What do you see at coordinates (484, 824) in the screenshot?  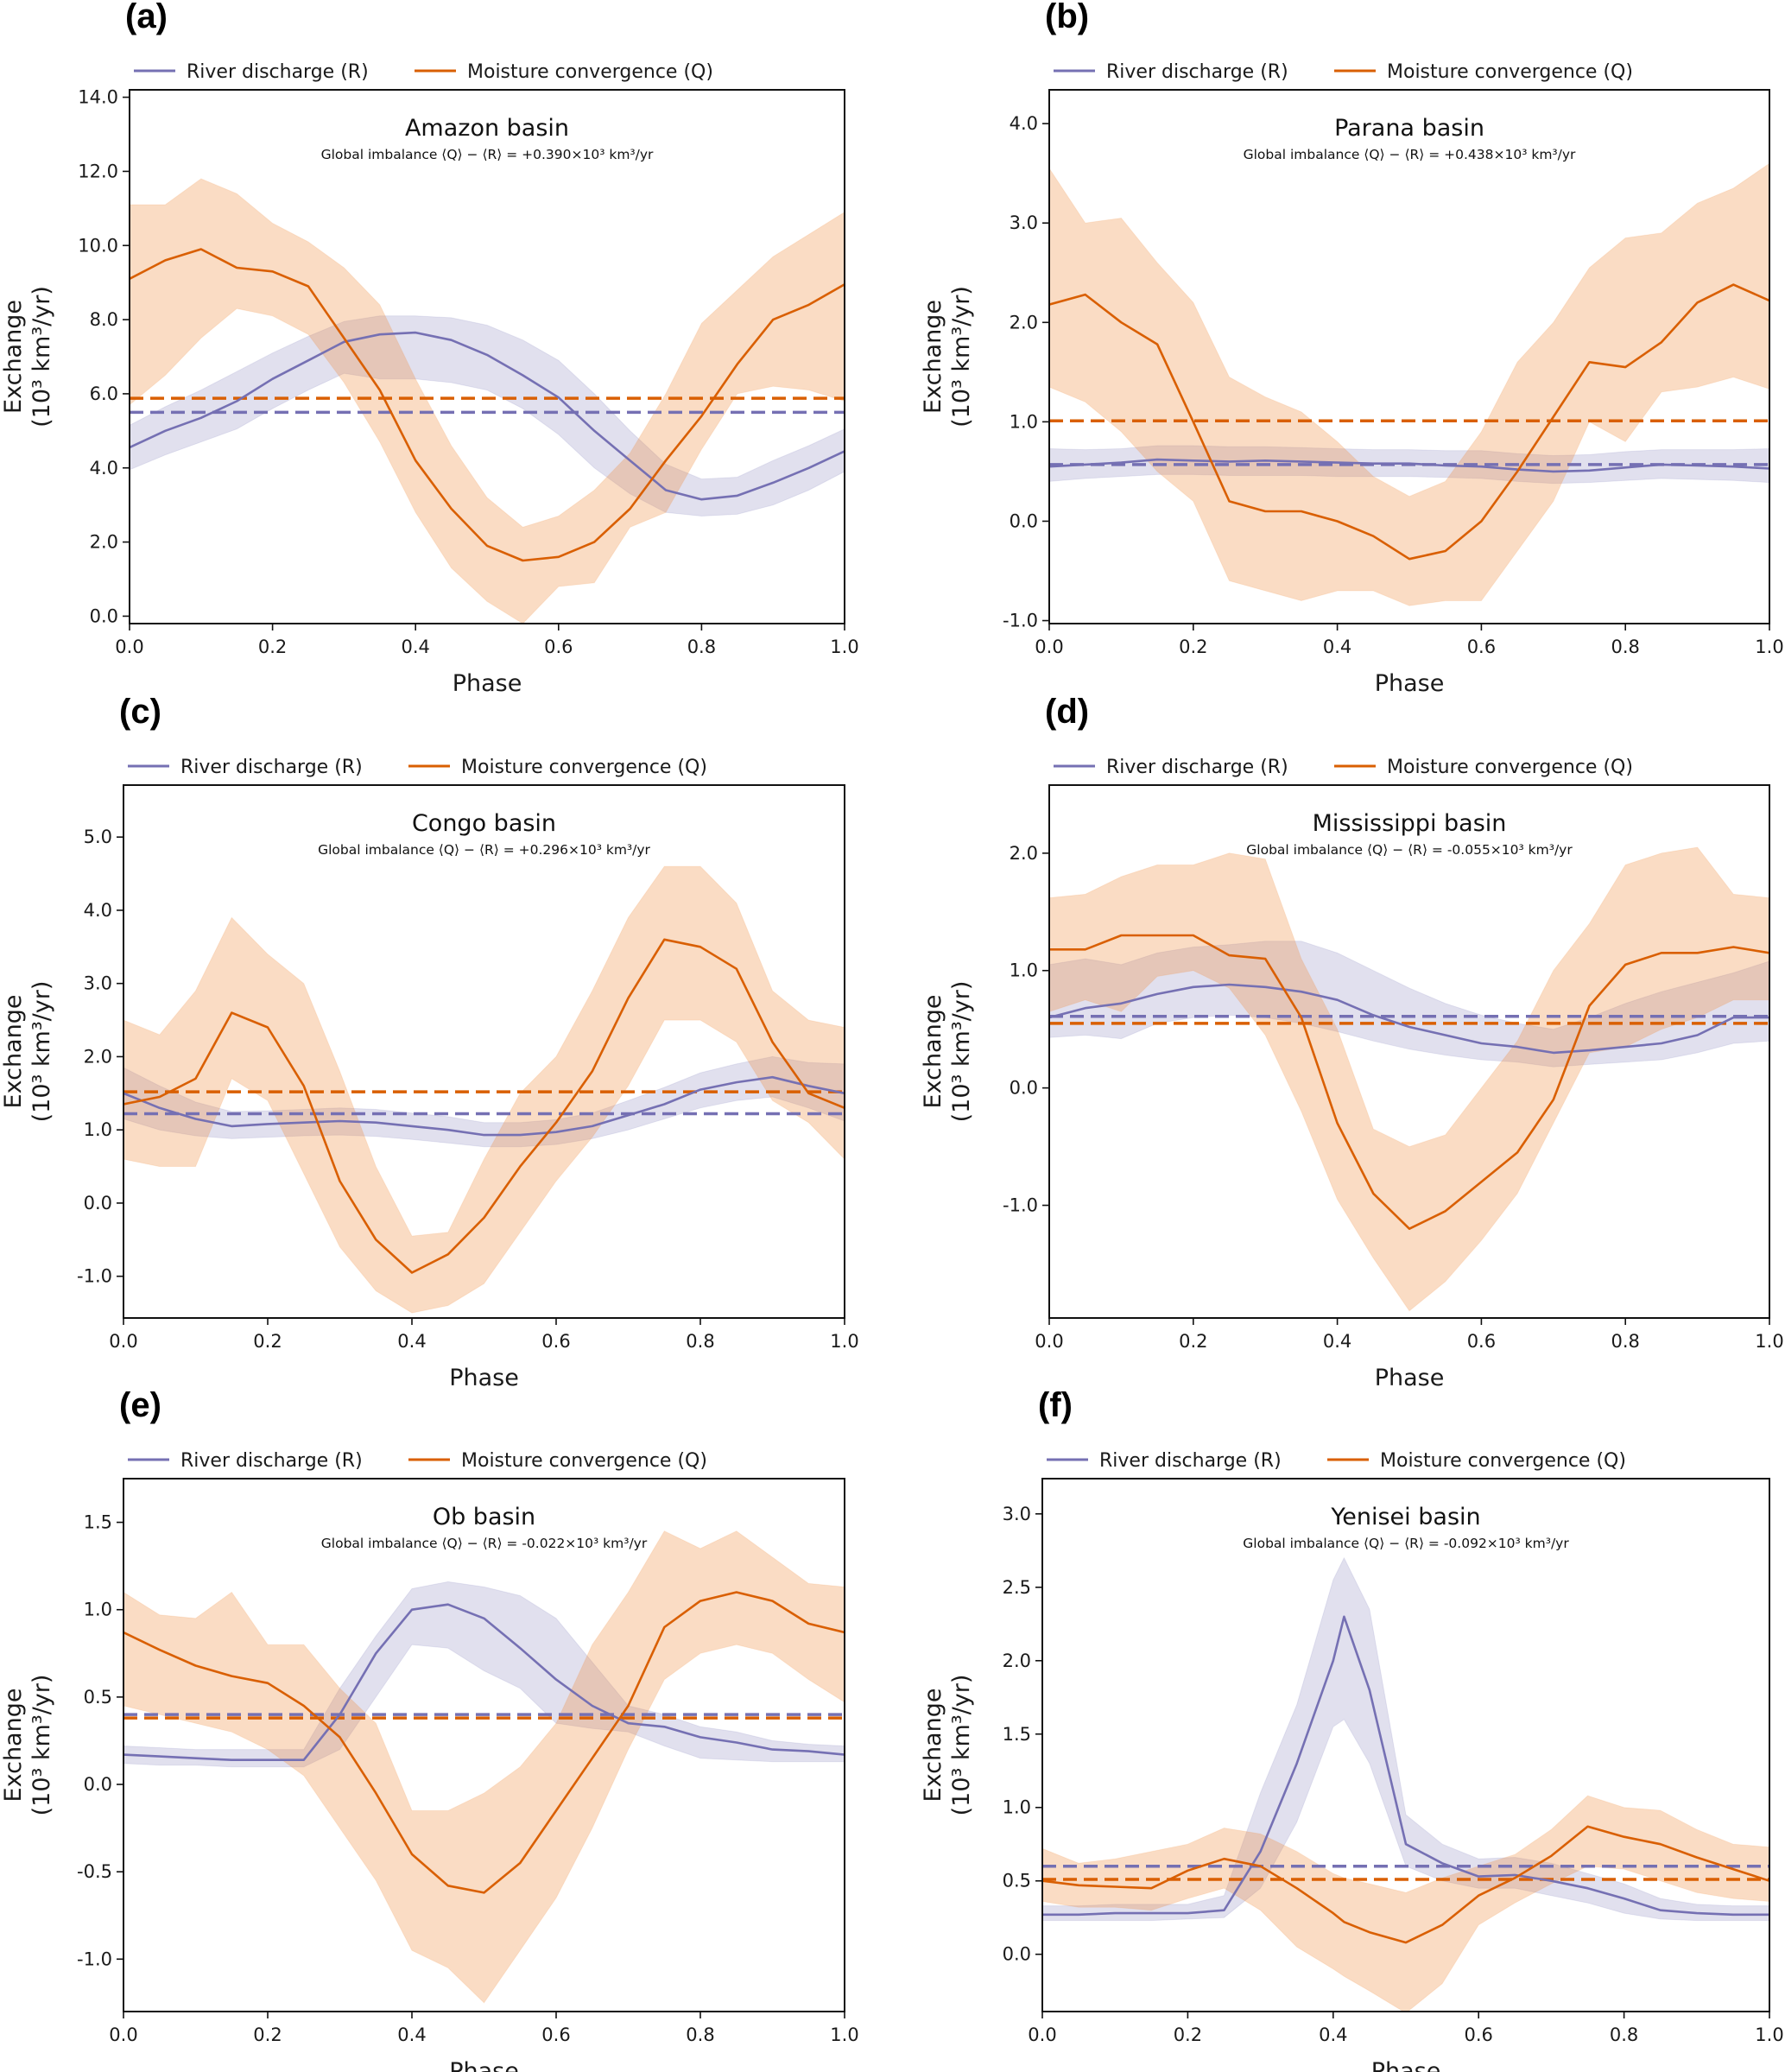 I see `chart-title: Congo basin` at bounding box center [484, 824].